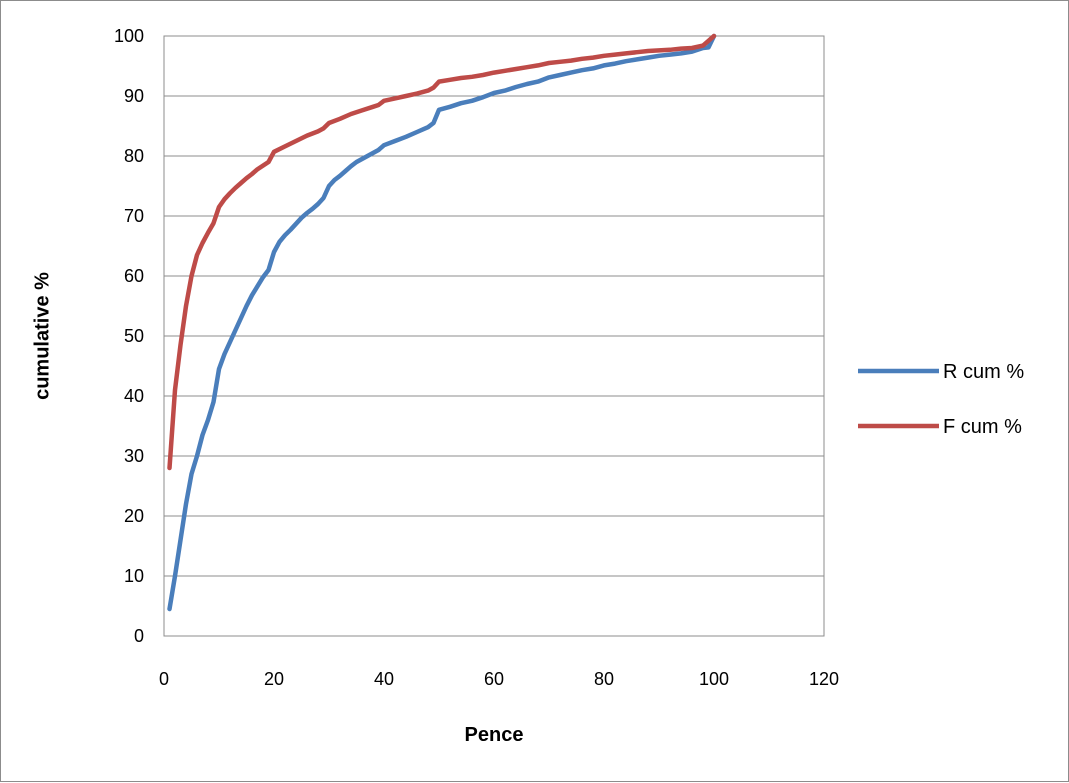 The image size is (1069, 783). What do you see at coordinates (494, 679) in the screenshot?
I see `x-tick-label: 60` at bounding box center [494, 679].